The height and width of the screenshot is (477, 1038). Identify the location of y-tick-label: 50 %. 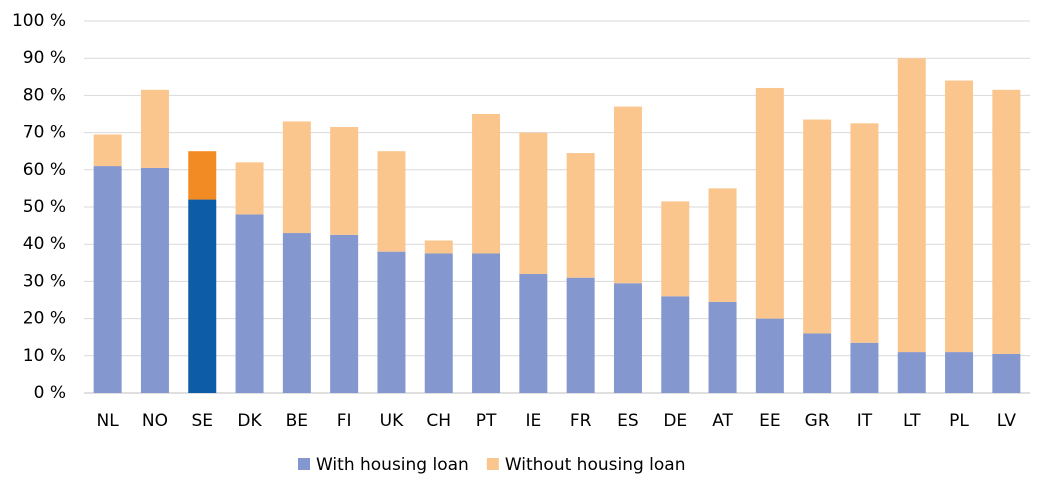
(44, 207).